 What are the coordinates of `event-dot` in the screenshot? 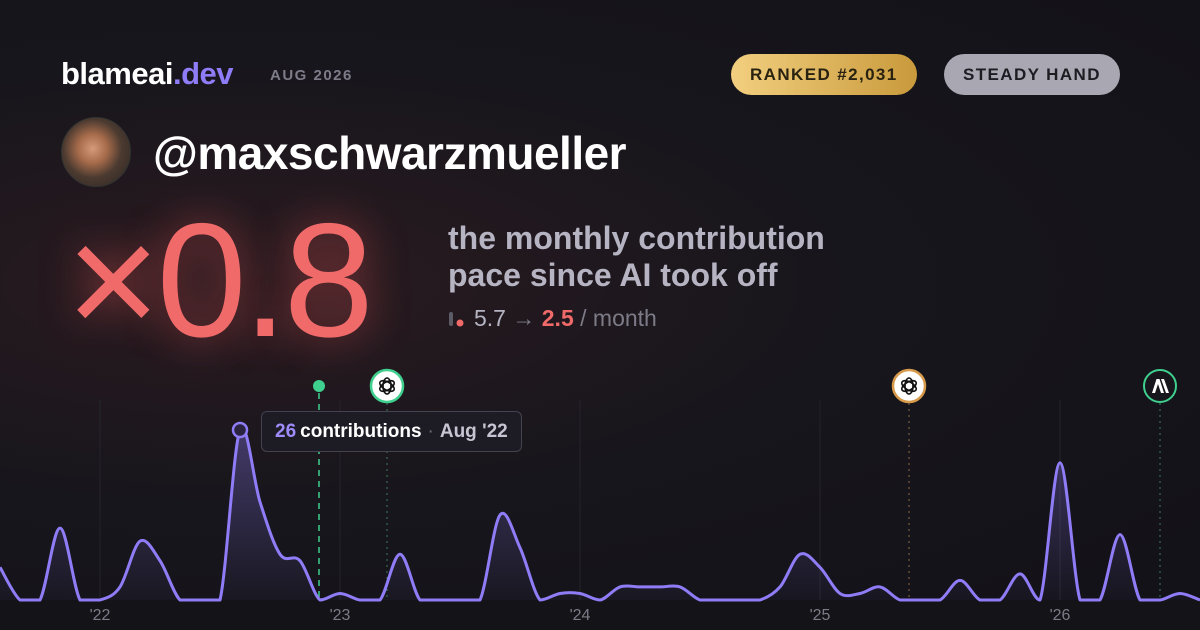 It's located at (319, 386).